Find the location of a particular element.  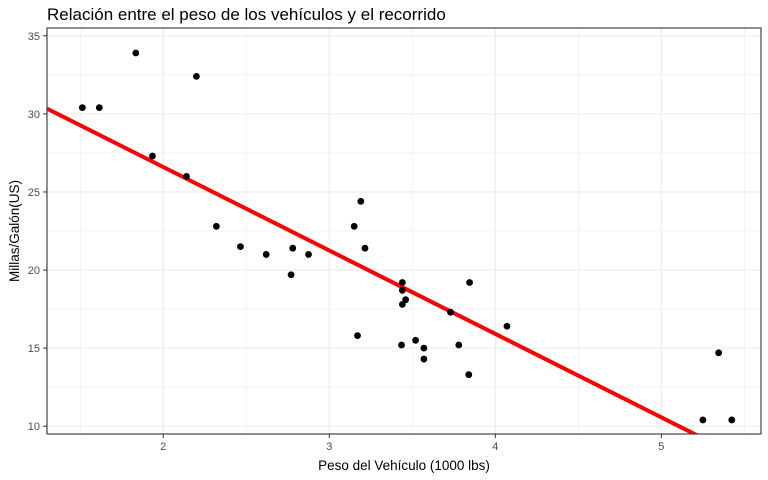

x-tick-label: 3 is located at coordinates (329, 447).